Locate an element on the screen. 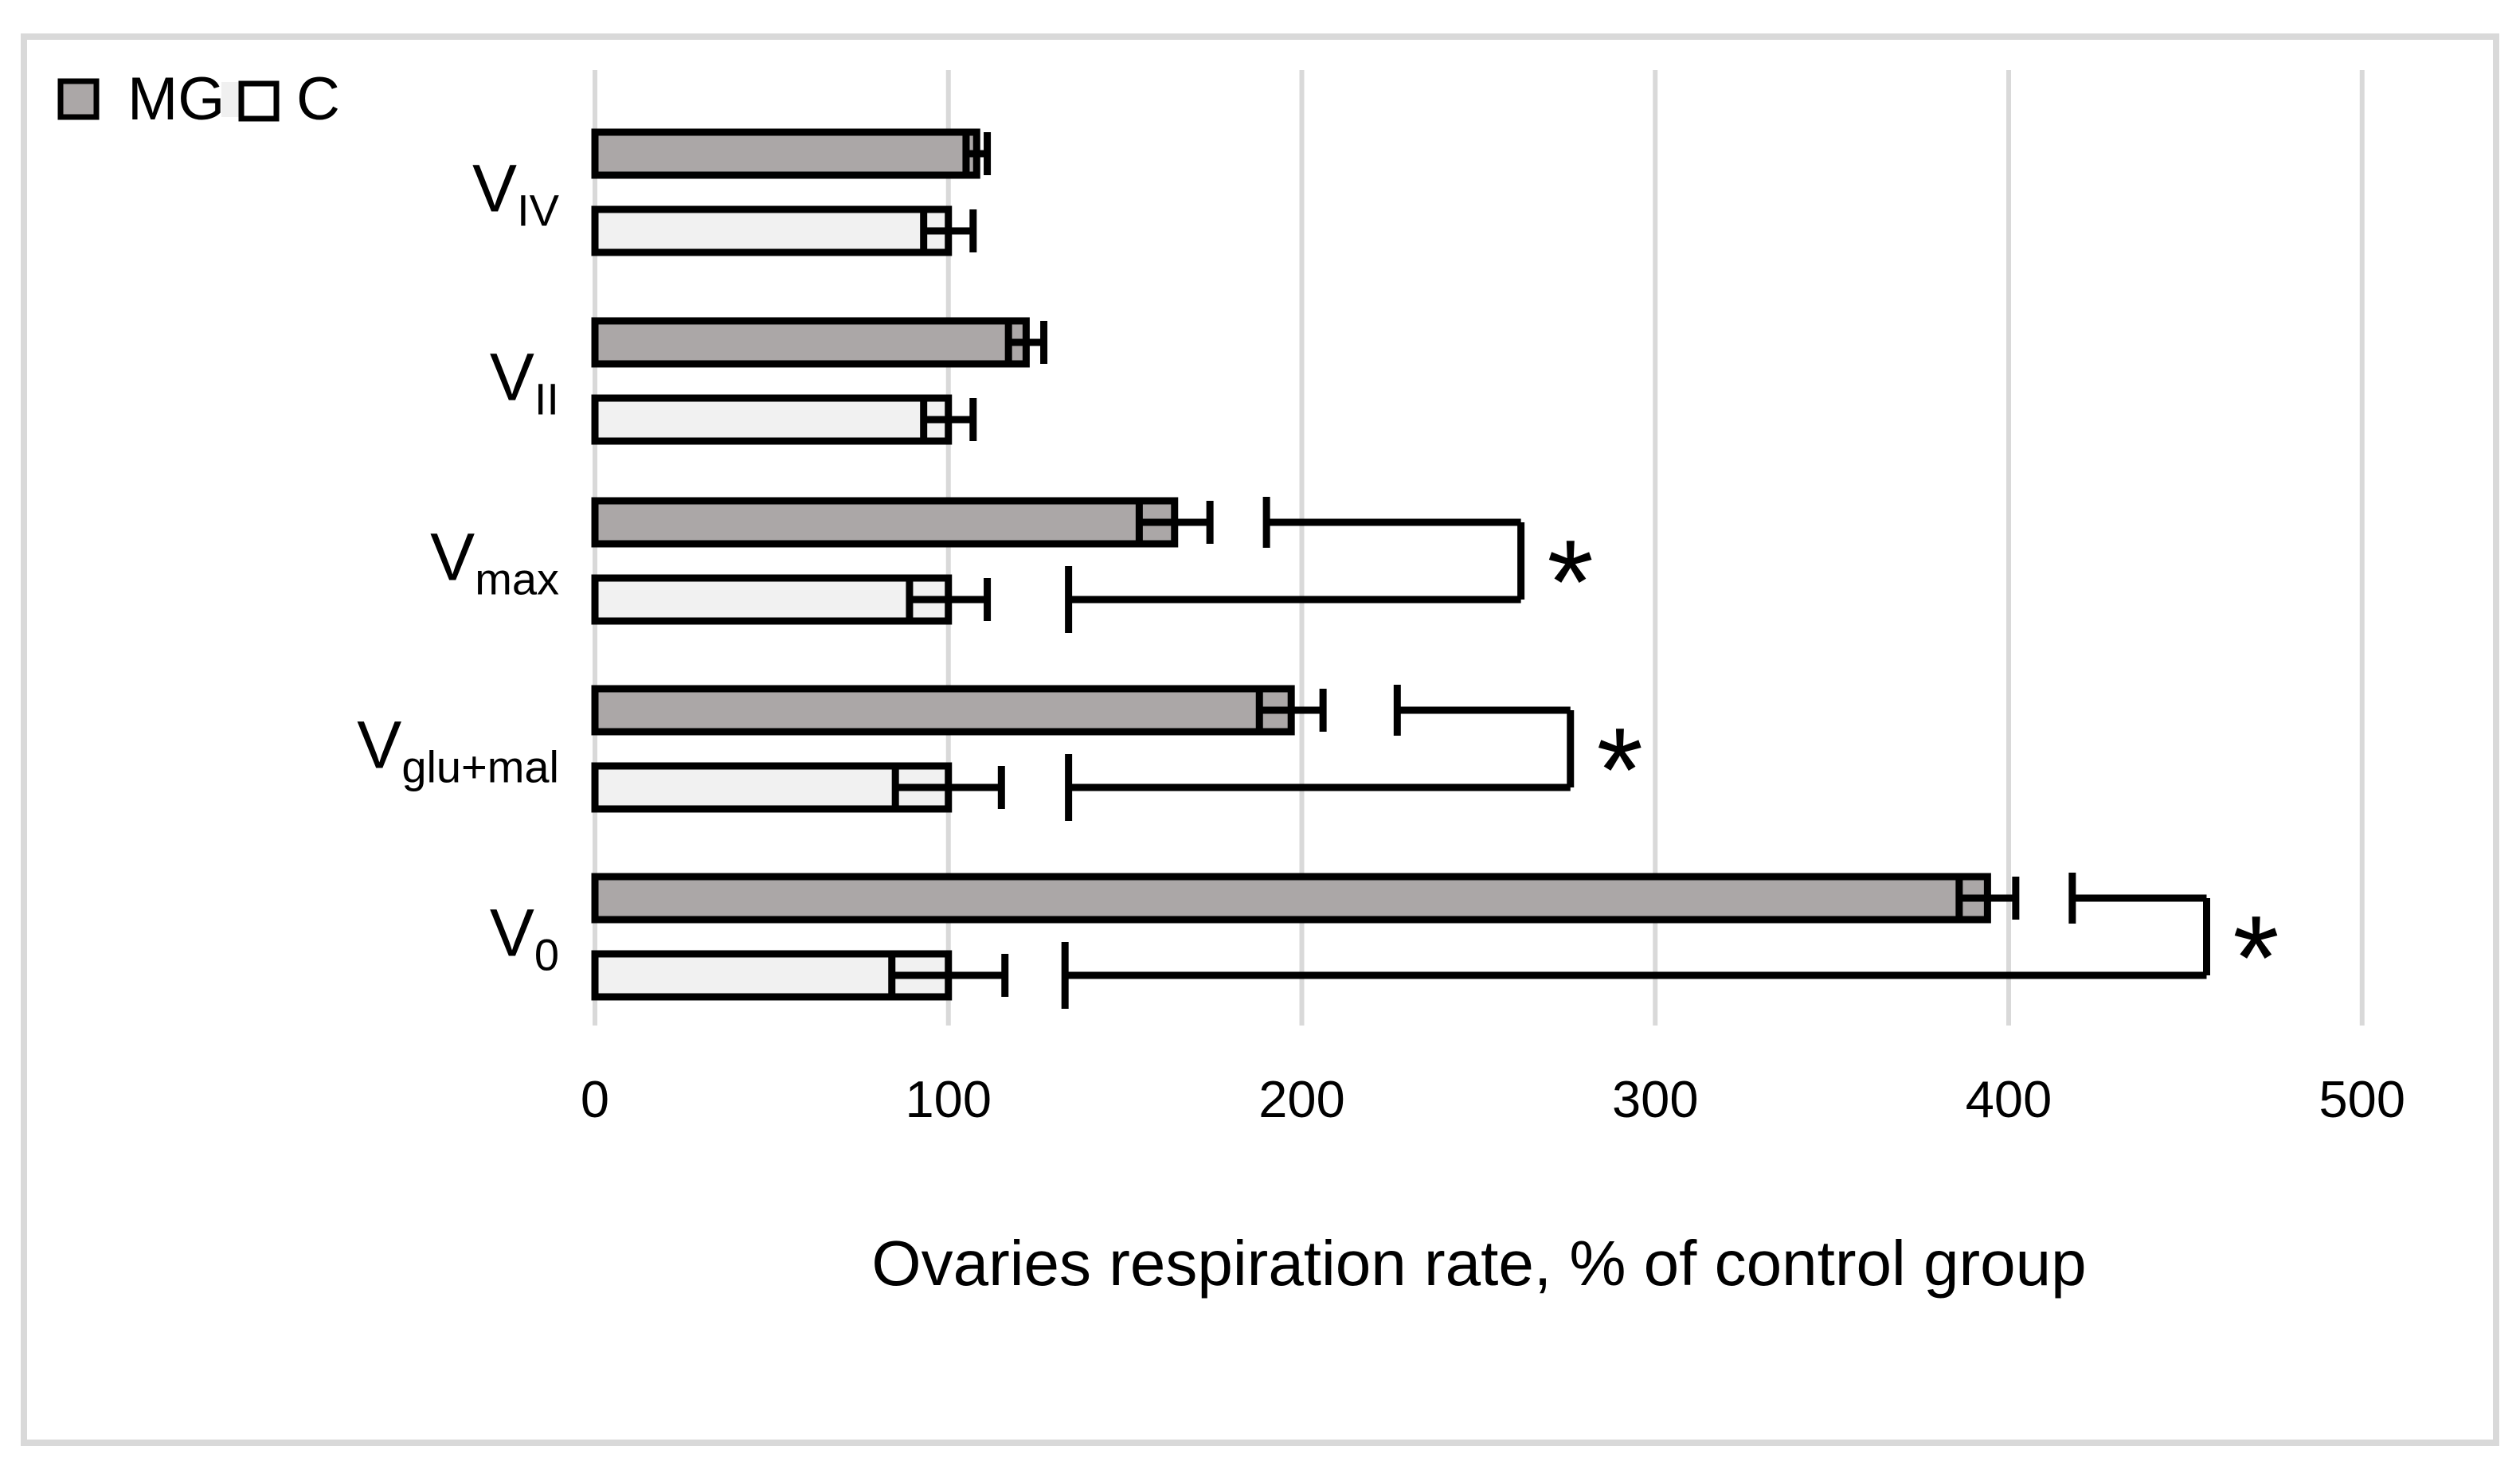 This screenshot has height=1469, width=2520. x-tick-label-400: 400 is located at coordinates (2009, 1099).